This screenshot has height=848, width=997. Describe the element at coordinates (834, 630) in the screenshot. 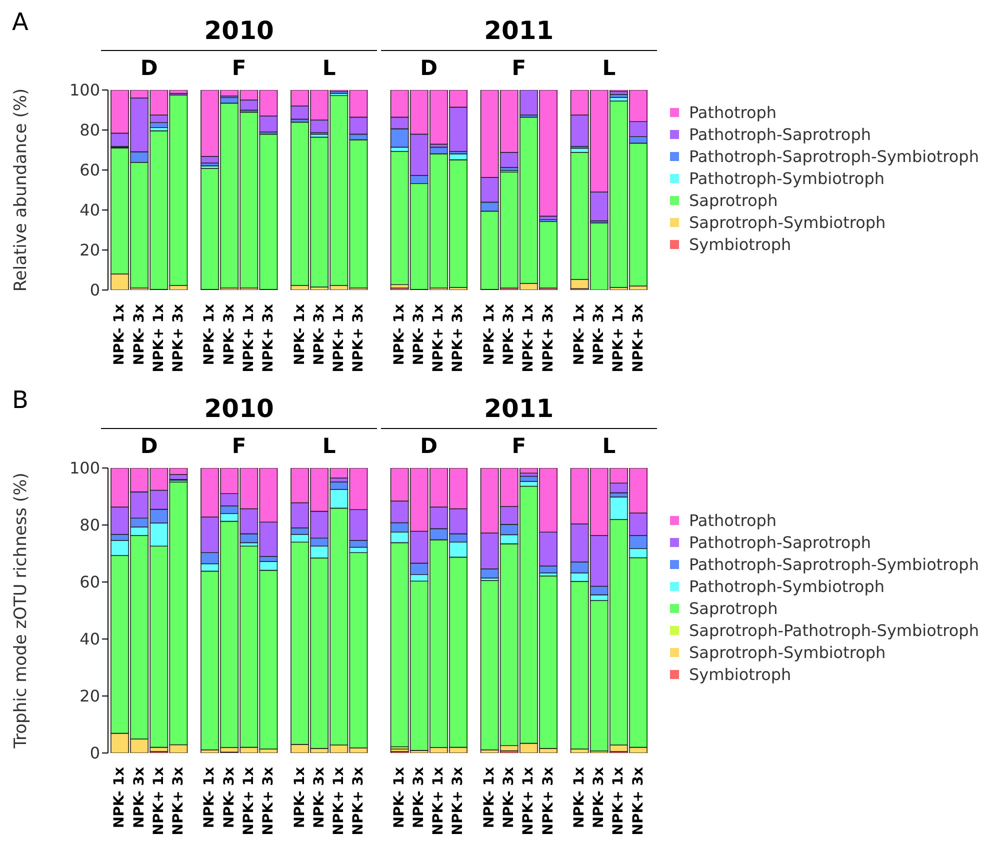

I see `legend-label: Saprotroph-Pathotroph-Symbiotroph` at that location.